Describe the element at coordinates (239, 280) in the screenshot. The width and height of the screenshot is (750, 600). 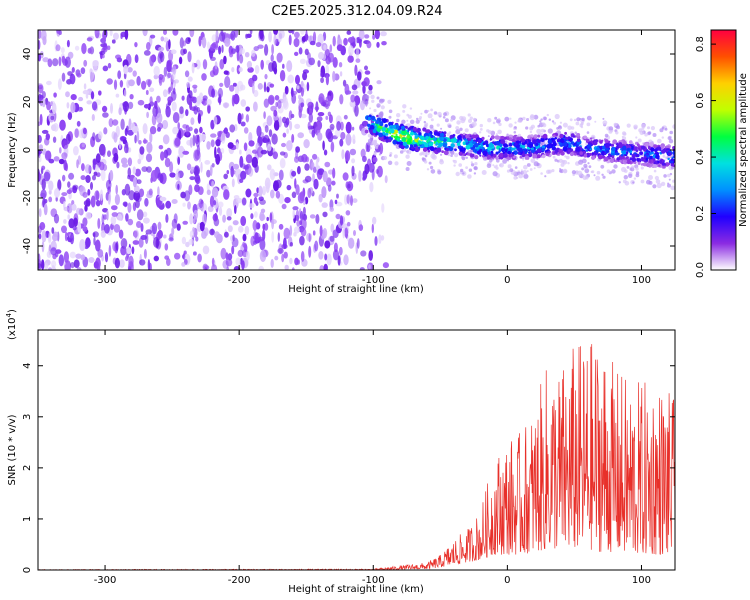
I see `x-tick-label: -200` at that location.